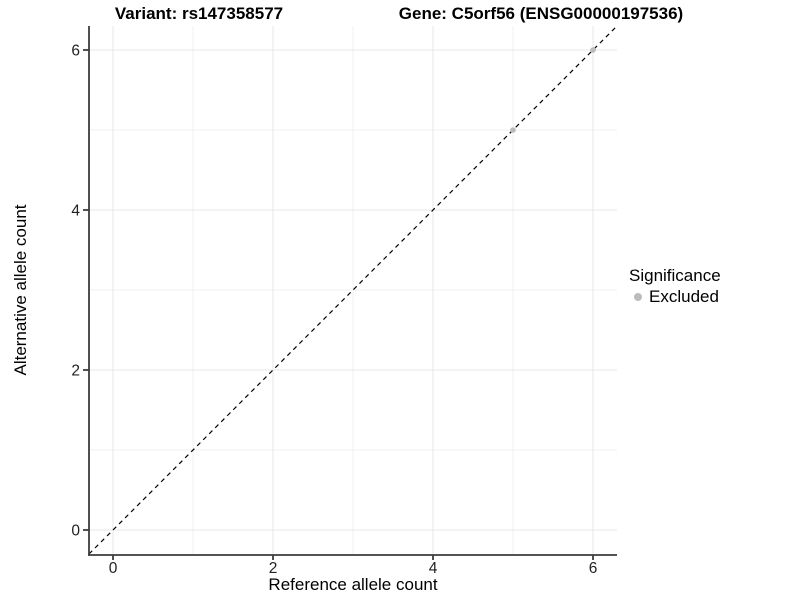 The width and height of the screenshot is (800, 600). Describe the element at coordinates (75, 211) in the screenshot. I see `y-tick-label: 4` at that location.